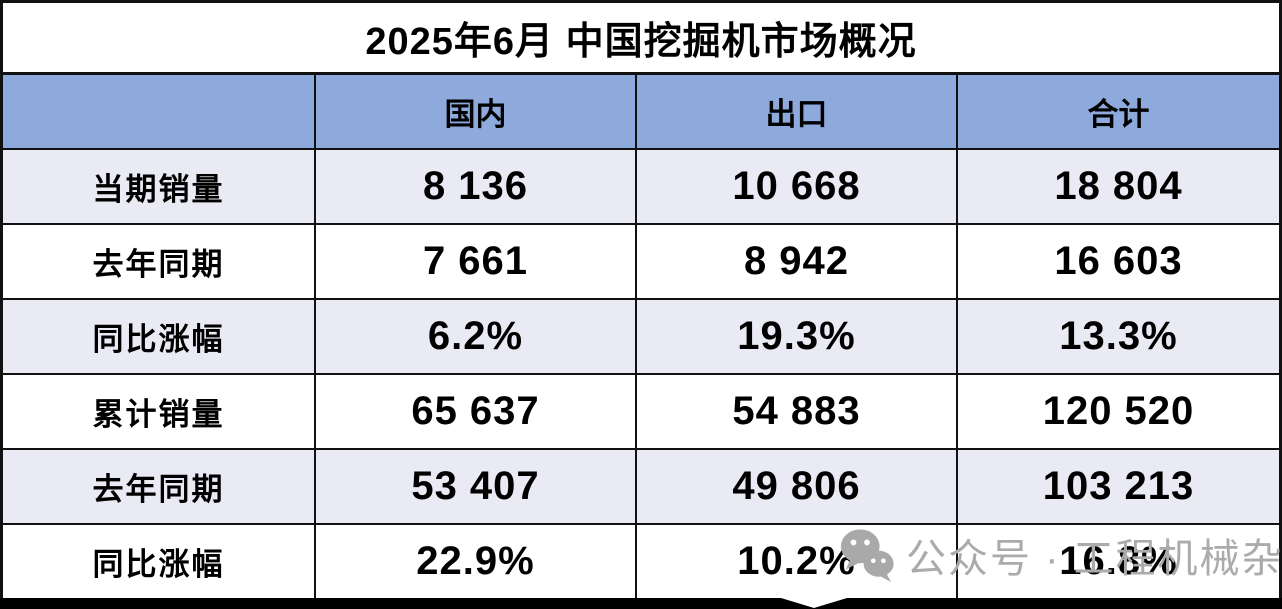 The height and width of the screenshot is (609, 1282). What do you see at coordinates (797, 112) in the screenshot?
I see `header-cell-export: 出口` at bounding box center [797, 112].